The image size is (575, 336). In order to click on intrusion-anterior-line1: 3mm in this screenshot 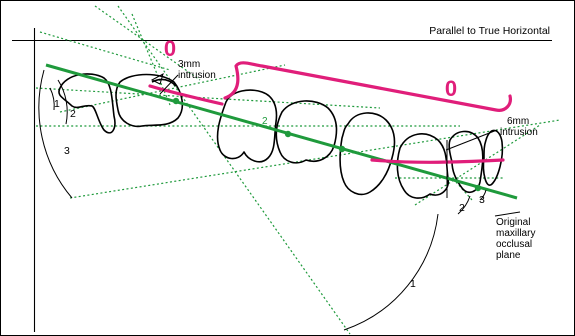, I will do `click(189, 64)`.